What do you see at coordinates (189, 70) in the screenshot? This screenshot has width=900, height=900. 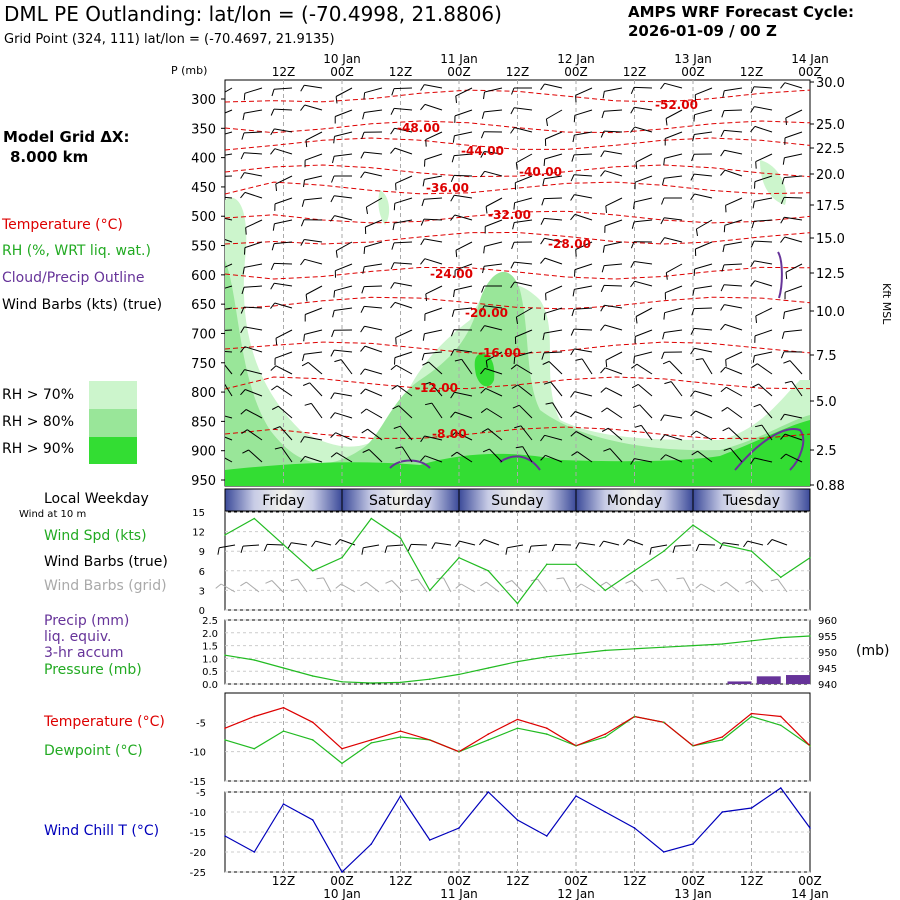 I see `p-axis-label: P (mb)` at bounding box center [189, 70].